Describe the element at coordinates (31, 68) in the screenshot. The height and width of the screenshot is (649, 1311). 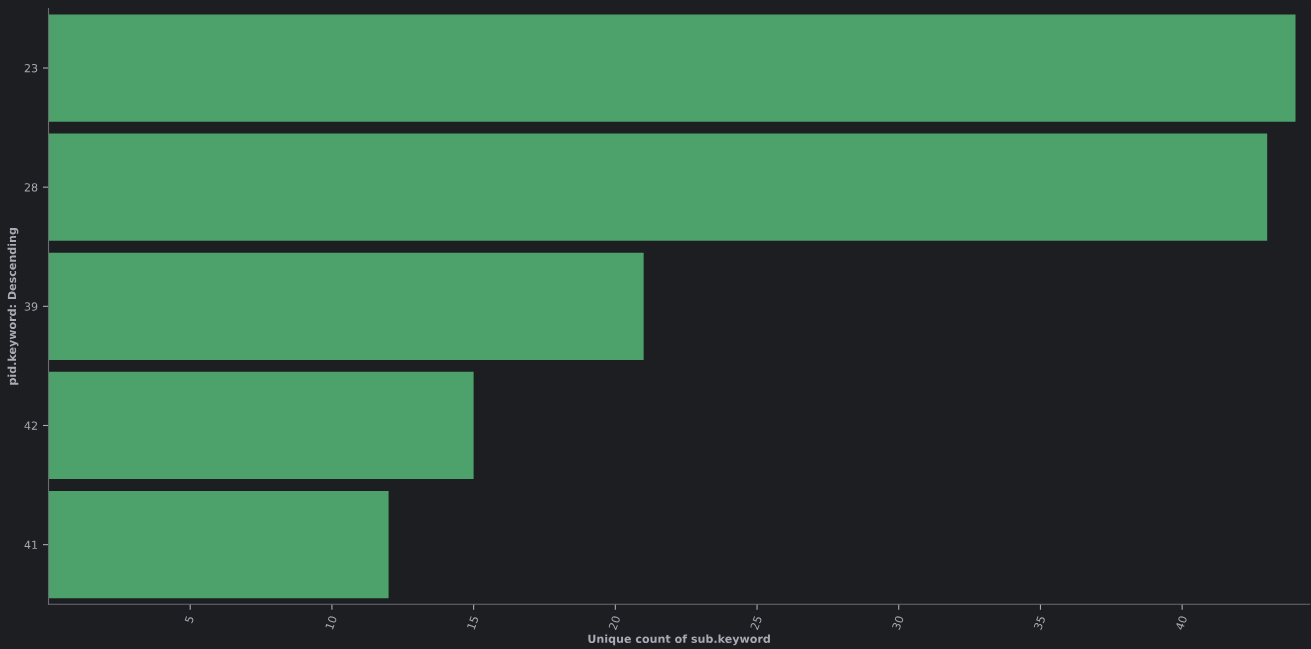
I see `y-tick-label: 23` at that location.